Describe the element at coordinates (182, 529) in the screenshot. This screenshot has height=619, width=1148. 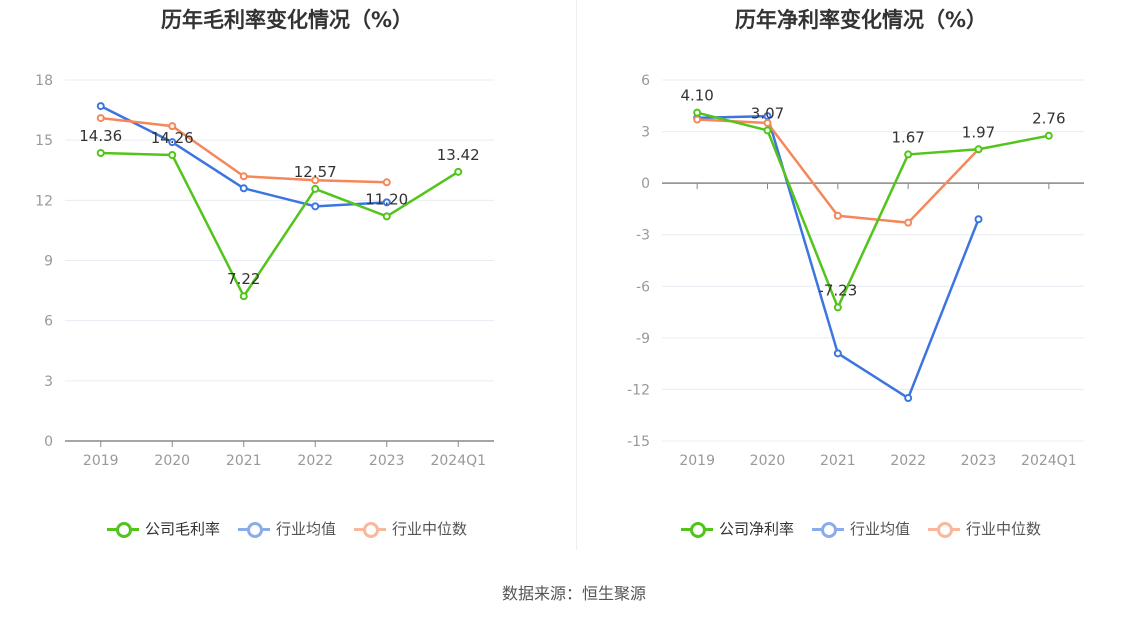
I see `legend-label: 公司毛利率` at that location.